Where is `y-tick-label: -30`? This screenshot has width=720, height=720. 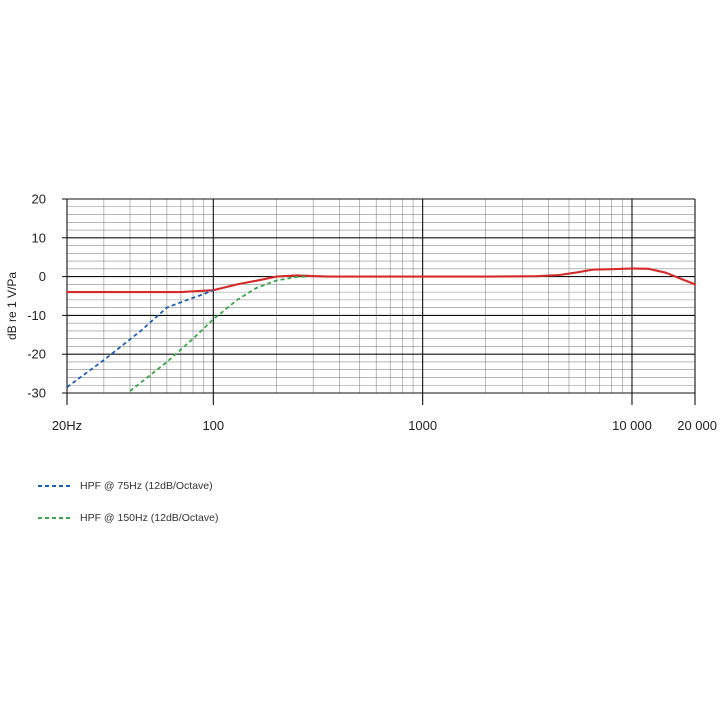
y-tick-label: -30 is located at coordinates (36, 393).